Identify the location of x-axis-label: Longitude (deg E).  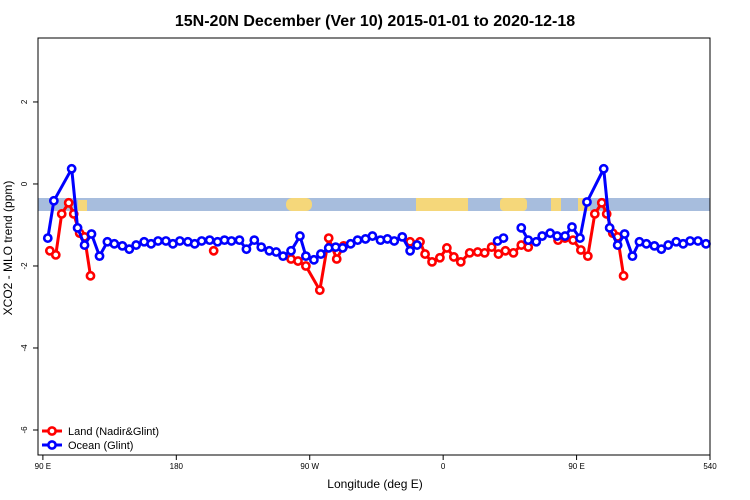
(374, 484).